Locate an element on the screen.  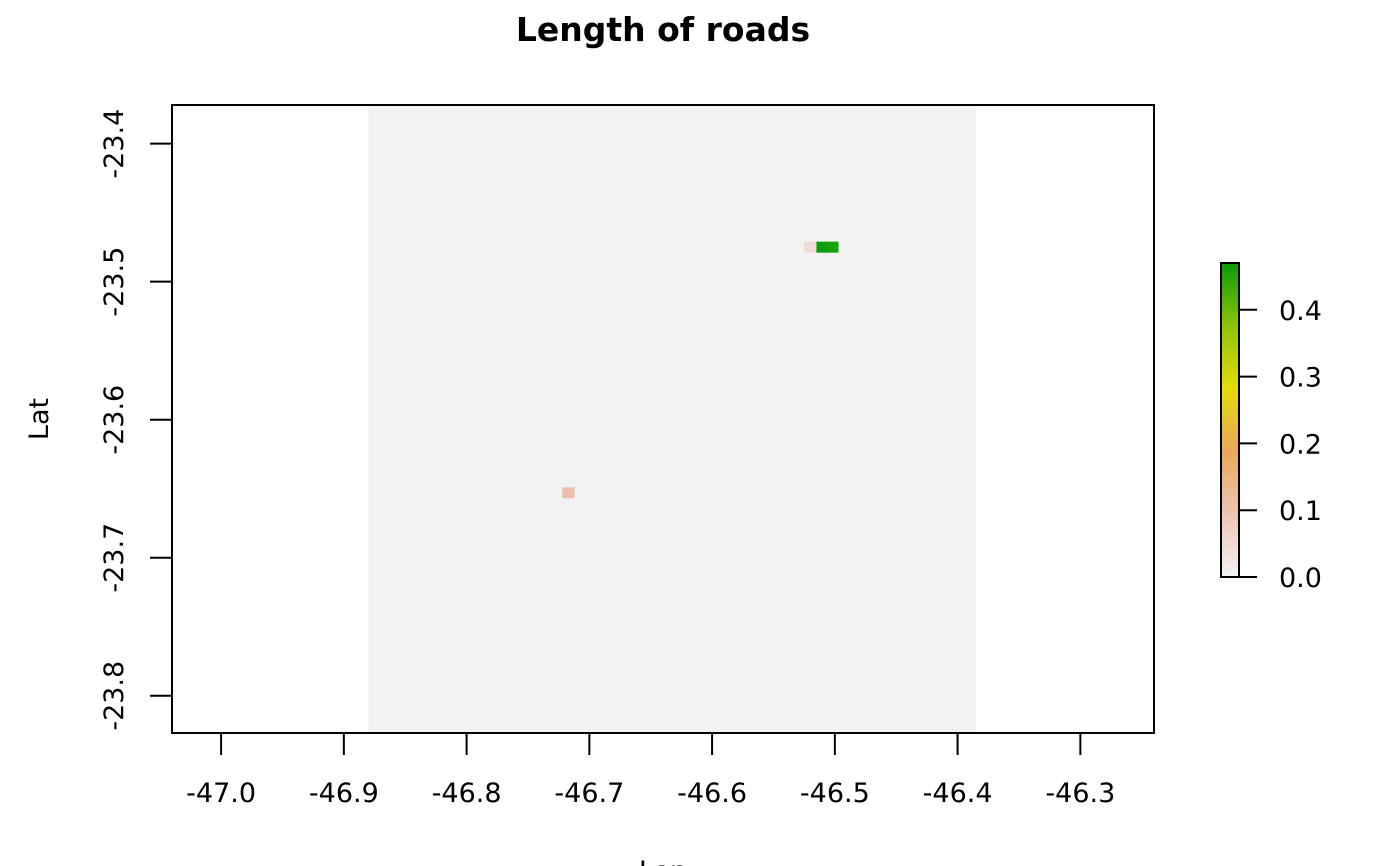
y-tick-label: -23.7 is located at coordinates (114, 558).